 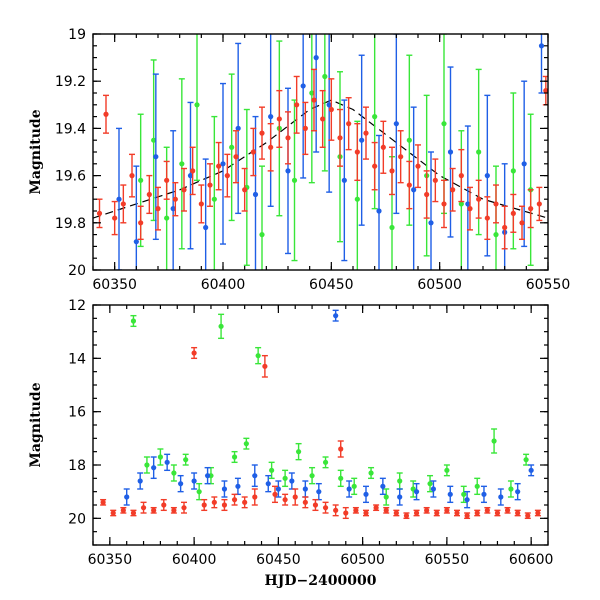 I want to click on x-tick-label: 60500, so click(x=439, y=285).